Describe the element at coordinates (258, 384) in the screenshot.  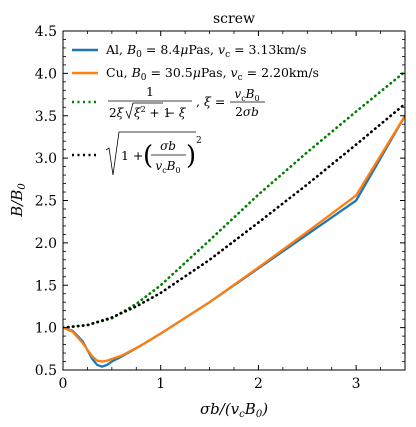
I see `x-tick-label: 2` at that location.